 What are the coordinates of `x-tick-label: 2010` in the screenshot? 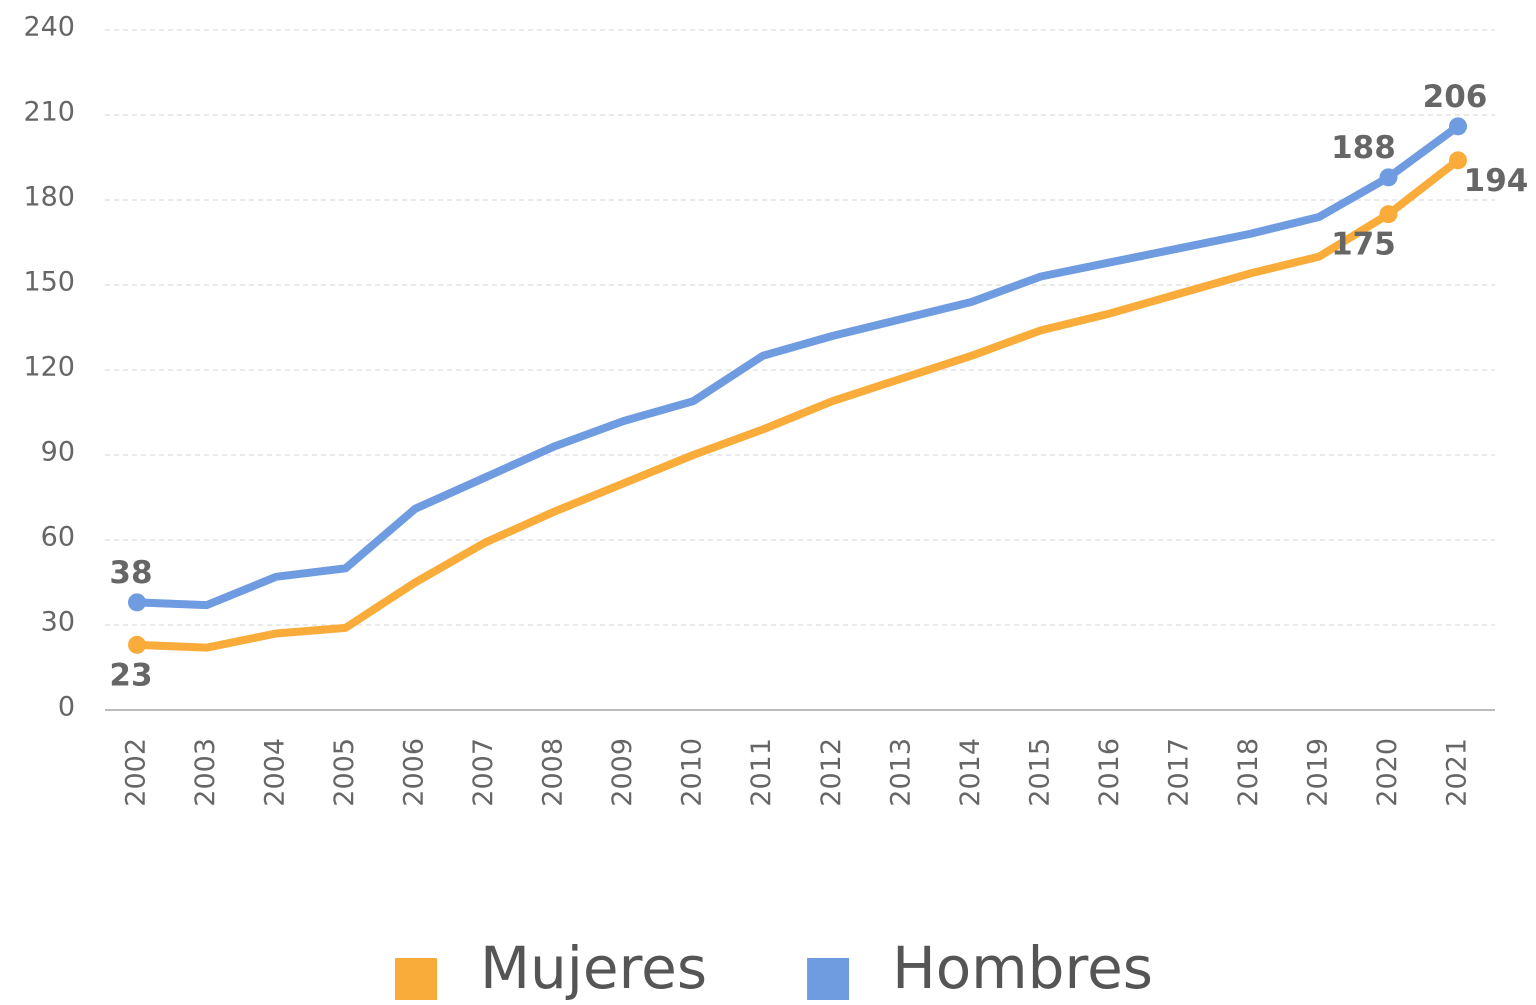 It's located at (692, 772).